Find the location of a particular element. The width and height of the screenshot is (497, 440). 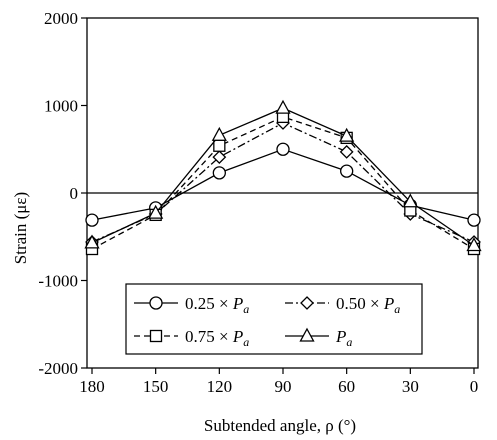

legend-item-4: Pa is located at coordinates (318, 338).